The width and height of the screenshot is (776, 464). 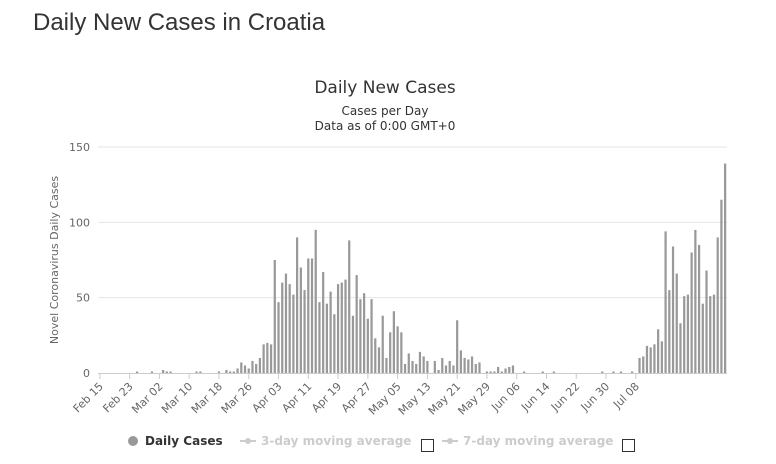 I want to click on checkbox-3-day-average, so click(x=427, y=445).